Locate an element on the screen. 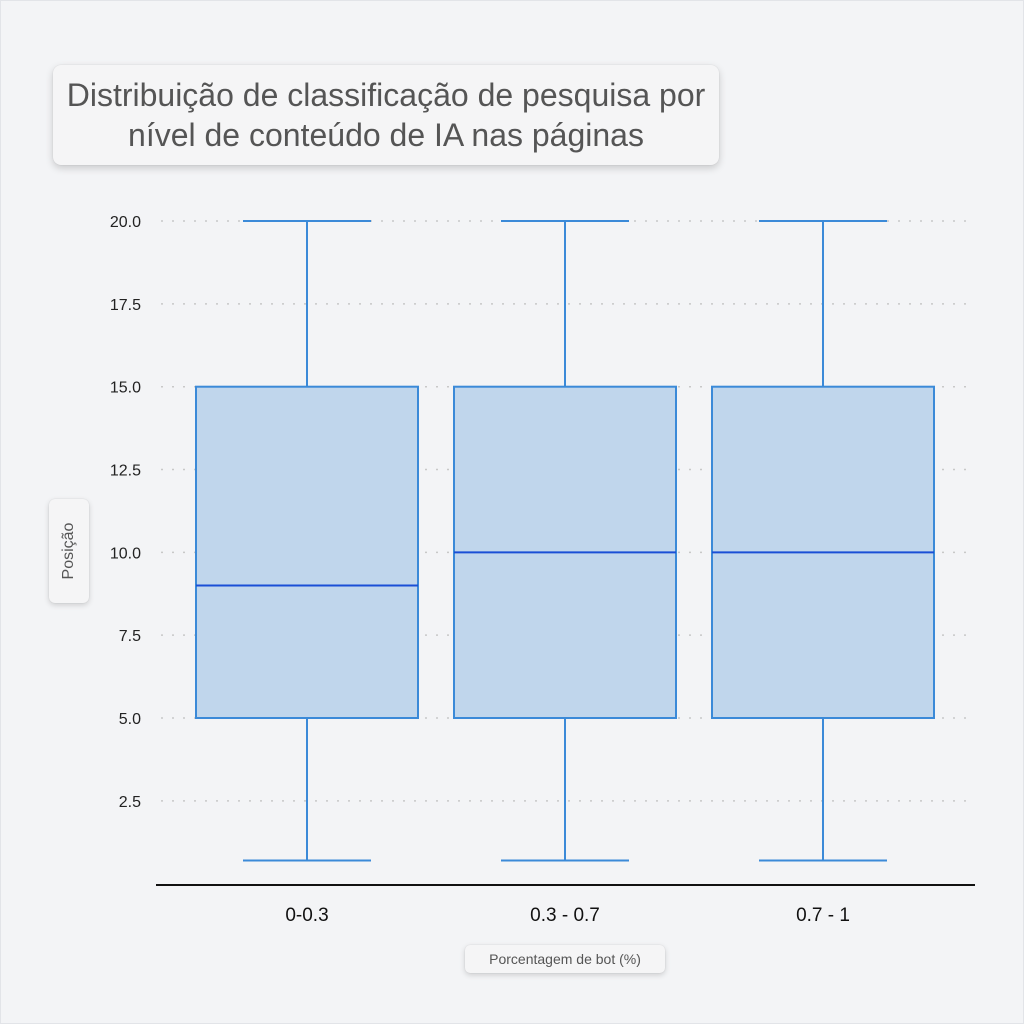  x-axis-label: Porcentagem de bot (%) is located at coordinates (565, 959).